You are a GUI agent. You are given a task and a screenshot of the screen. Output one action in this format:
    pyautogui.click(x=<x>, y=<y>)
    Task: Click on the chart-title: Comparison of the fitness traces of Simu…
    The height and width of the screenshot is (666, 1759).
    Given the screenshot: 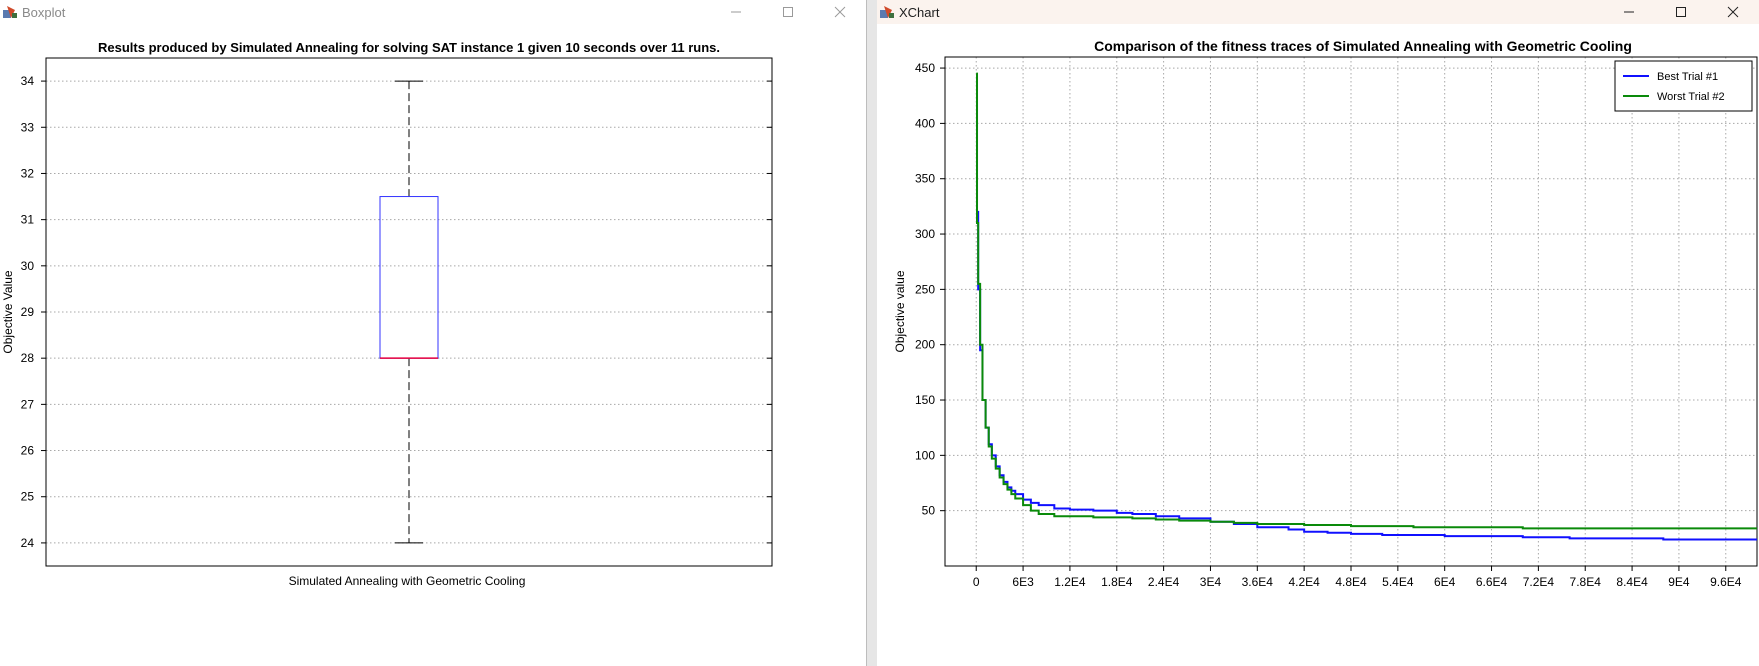 What is the action you would take?
    pyautogui.click(x=1363, y=46)
    